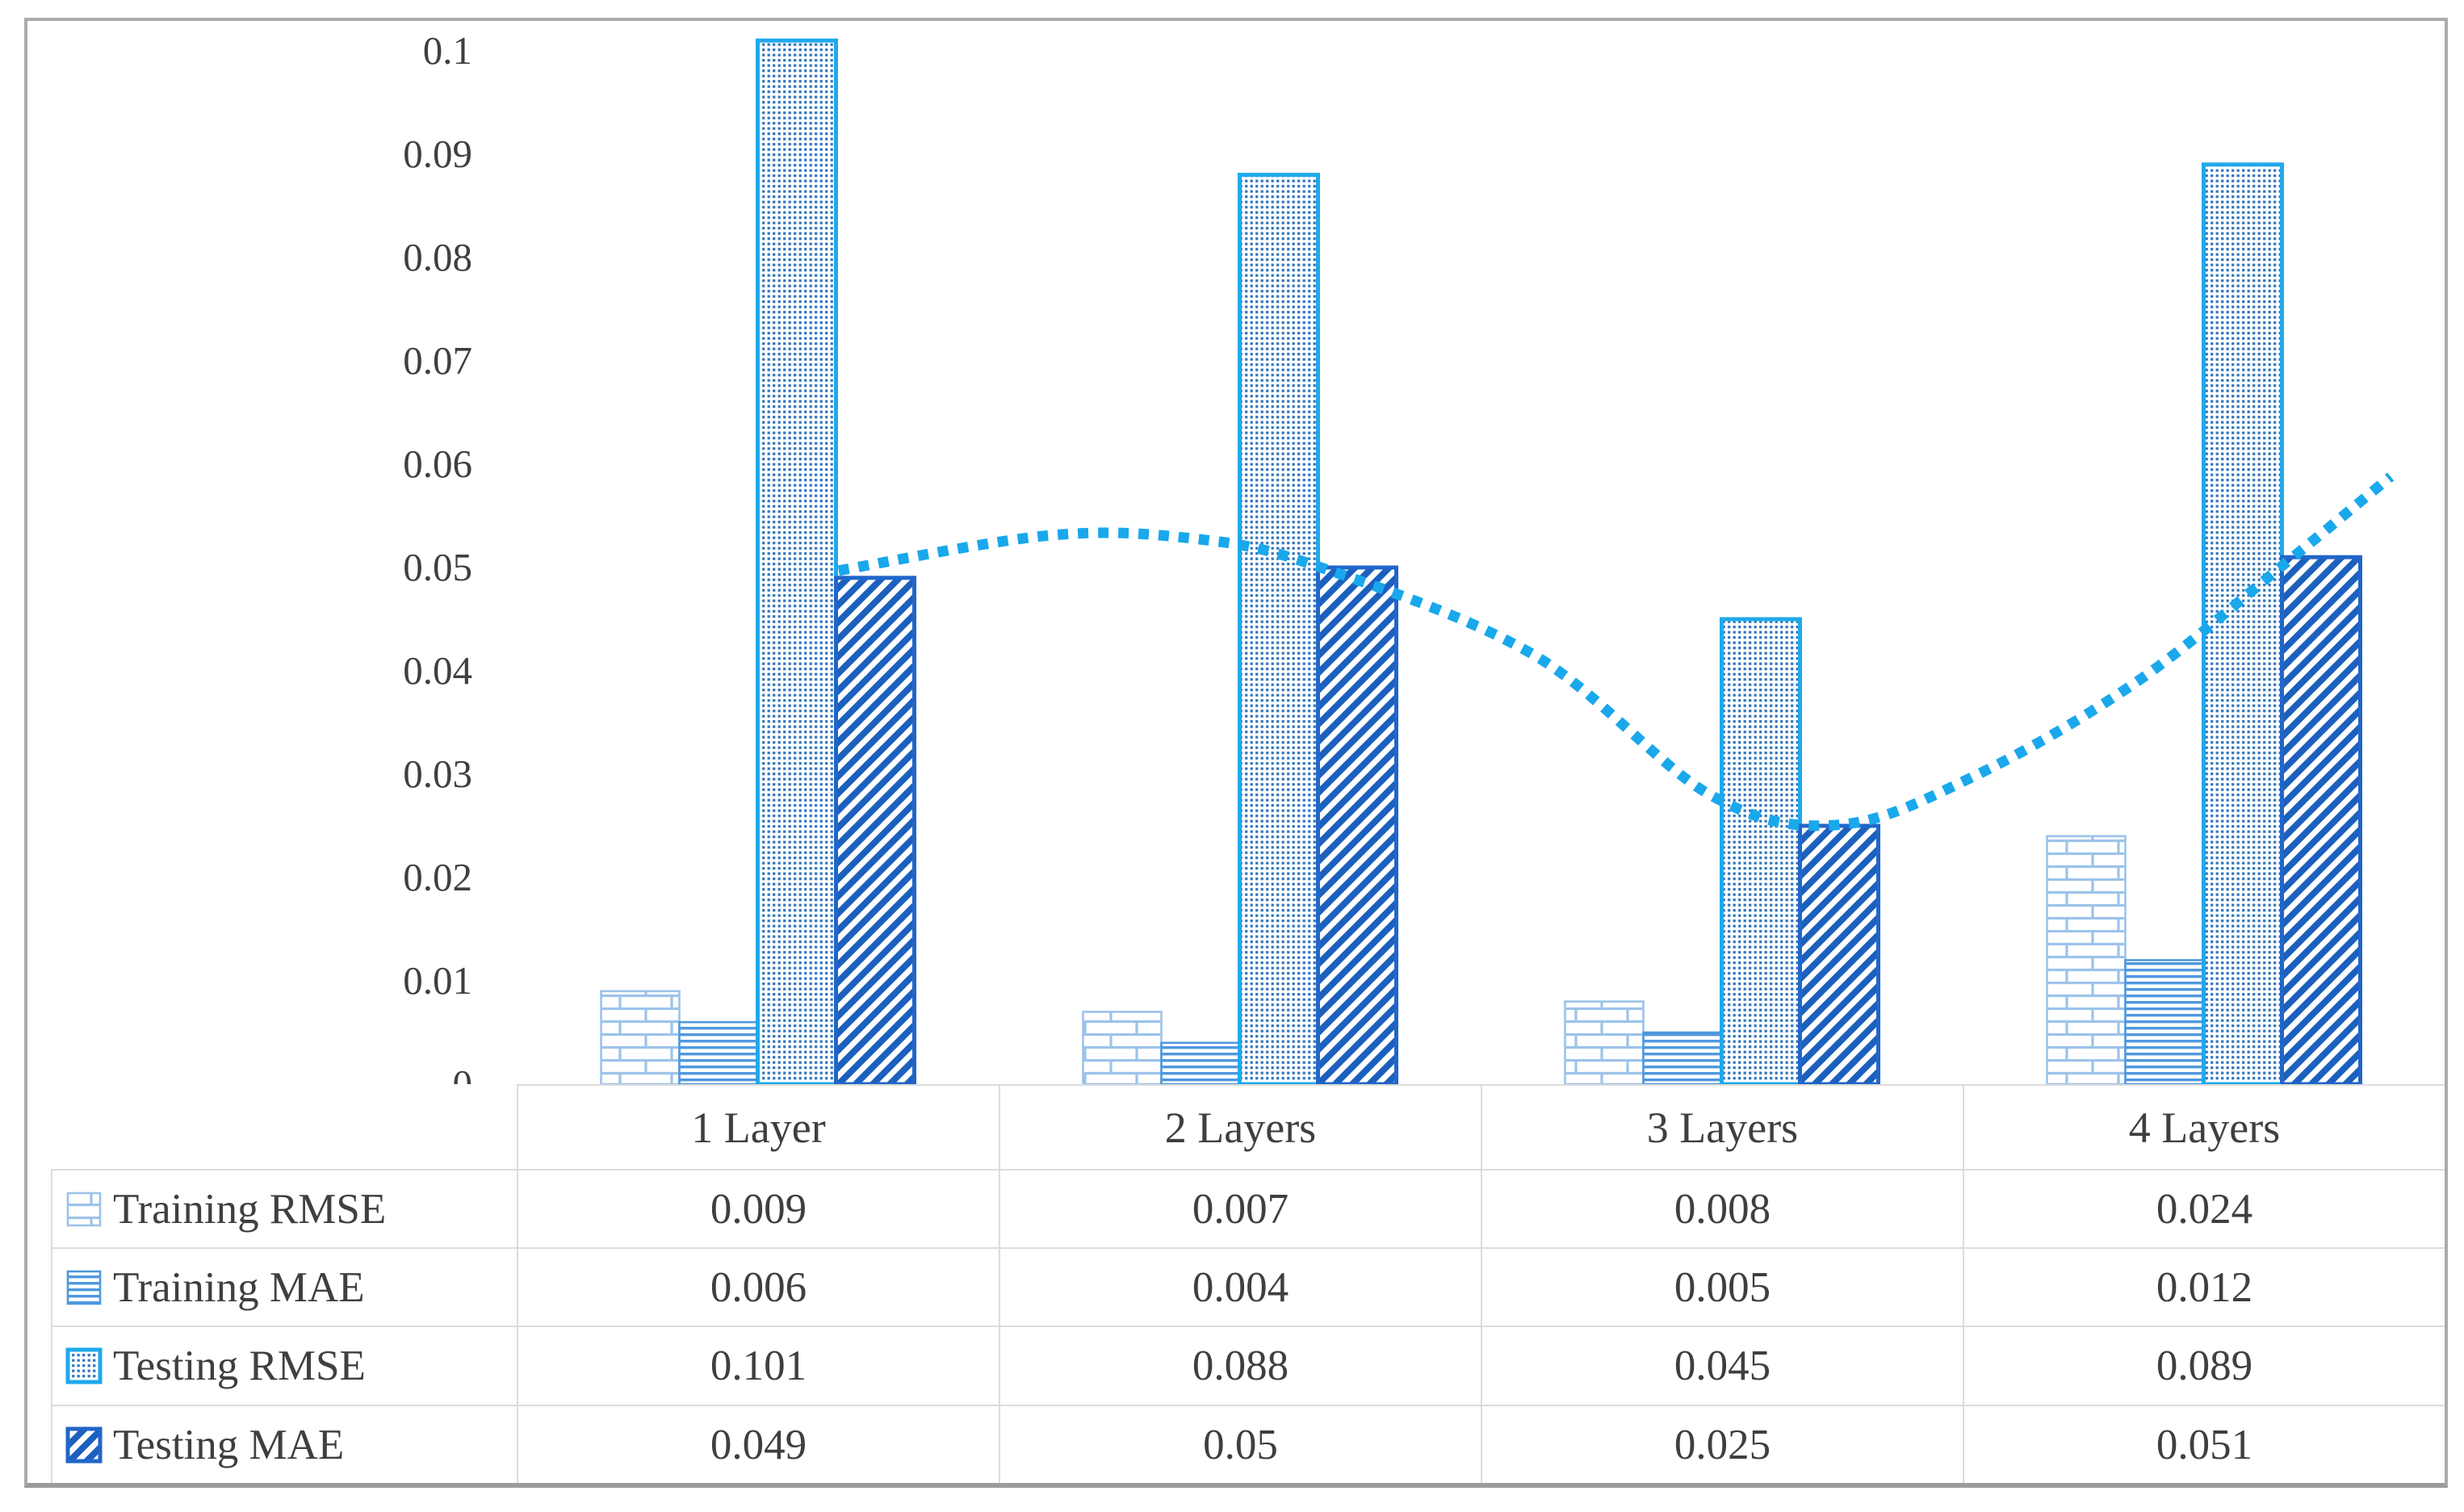  What do you see at coordinates (437, 360) in the screenshot?
I see `y-tick-label: 0.07` at bounding box center [437, 360].